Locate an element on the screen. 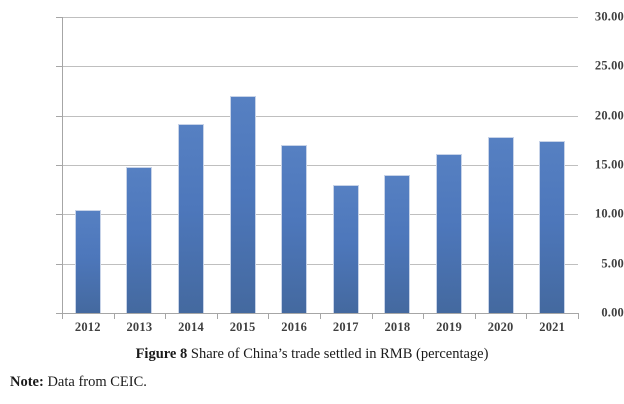  y-axis-label-20: 20.00 is located at coordinates (609, 115).